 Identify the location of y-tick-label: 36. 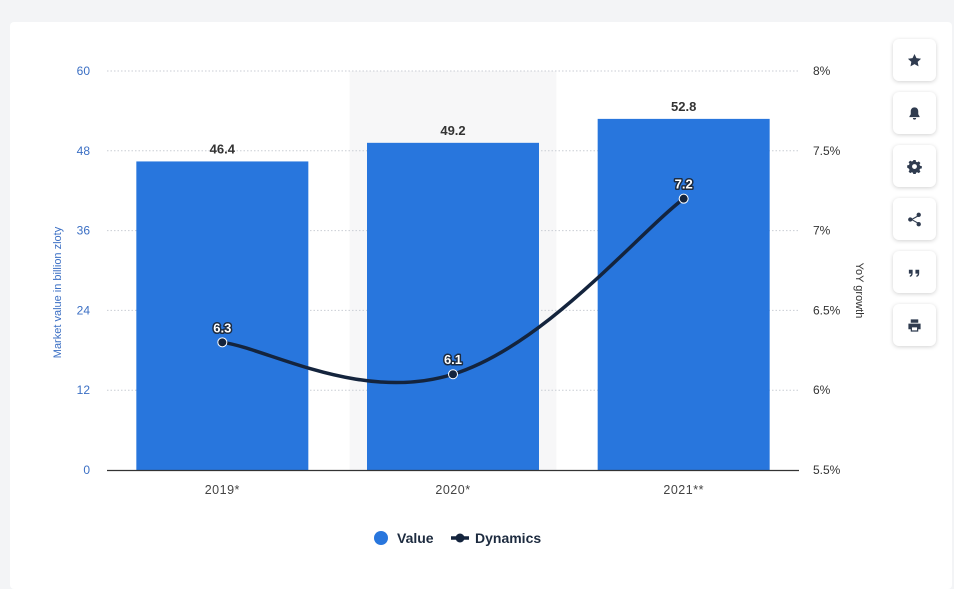
(84, 231).